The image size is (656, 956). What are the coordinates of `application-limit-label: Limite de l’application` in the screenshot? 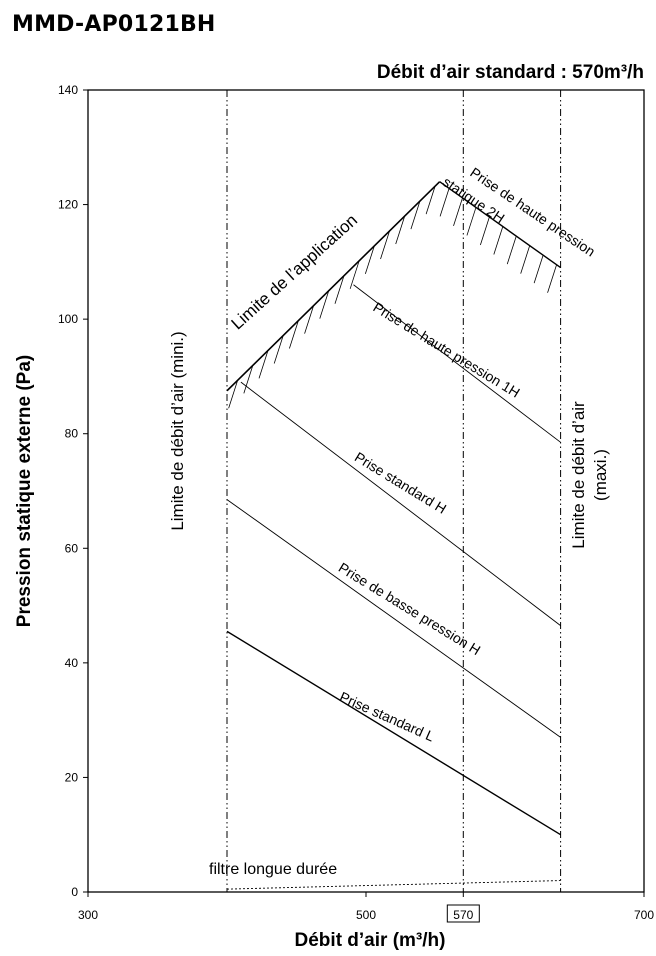 It's located at (295, 271).